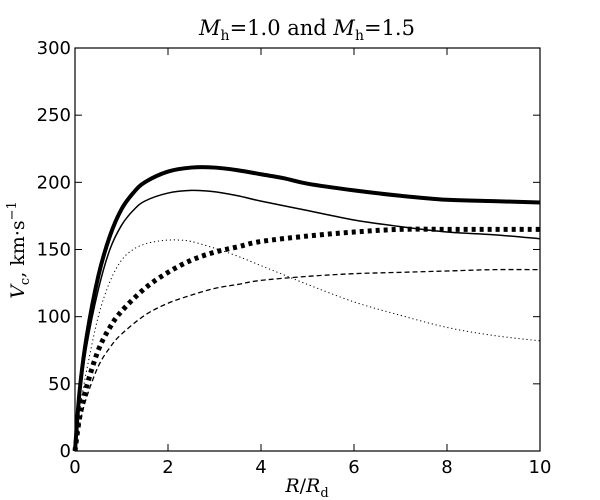 The width and height of the screenshot is (600, 500). What do you see at coordinates (54, 115) in the screenshot?
I see `y-tick-label: 250` at bounding box center [54, 115].